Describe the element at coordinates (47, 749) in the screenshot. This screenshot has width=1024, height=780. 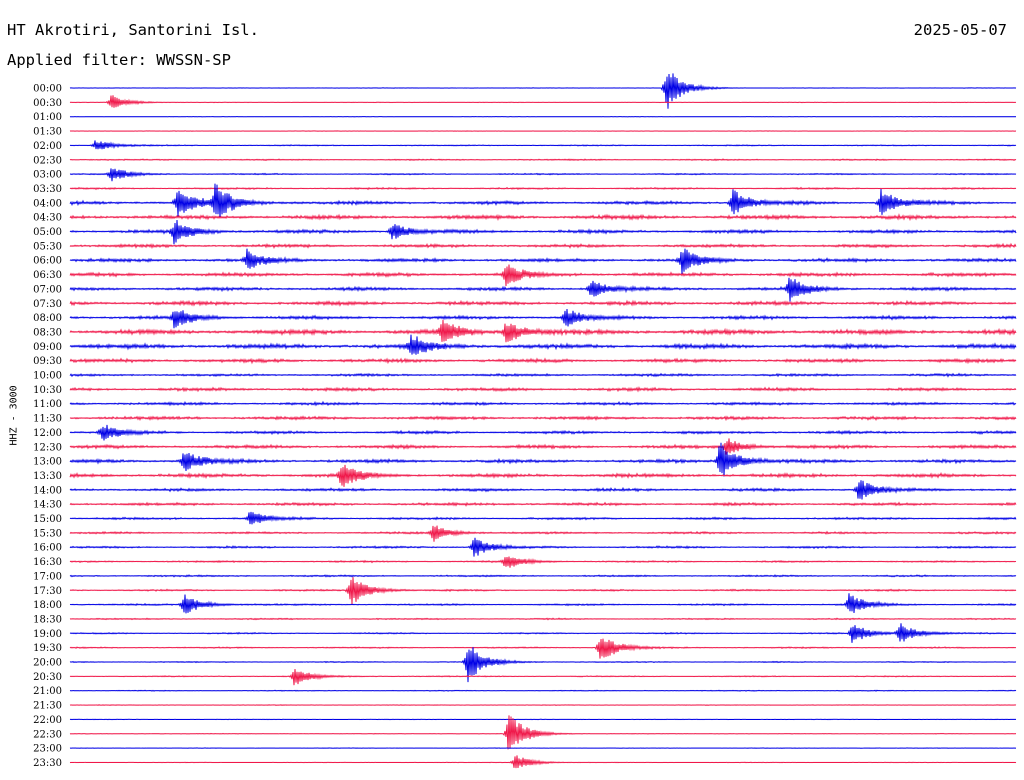
I see `row-time-label: 23:00` at that location.